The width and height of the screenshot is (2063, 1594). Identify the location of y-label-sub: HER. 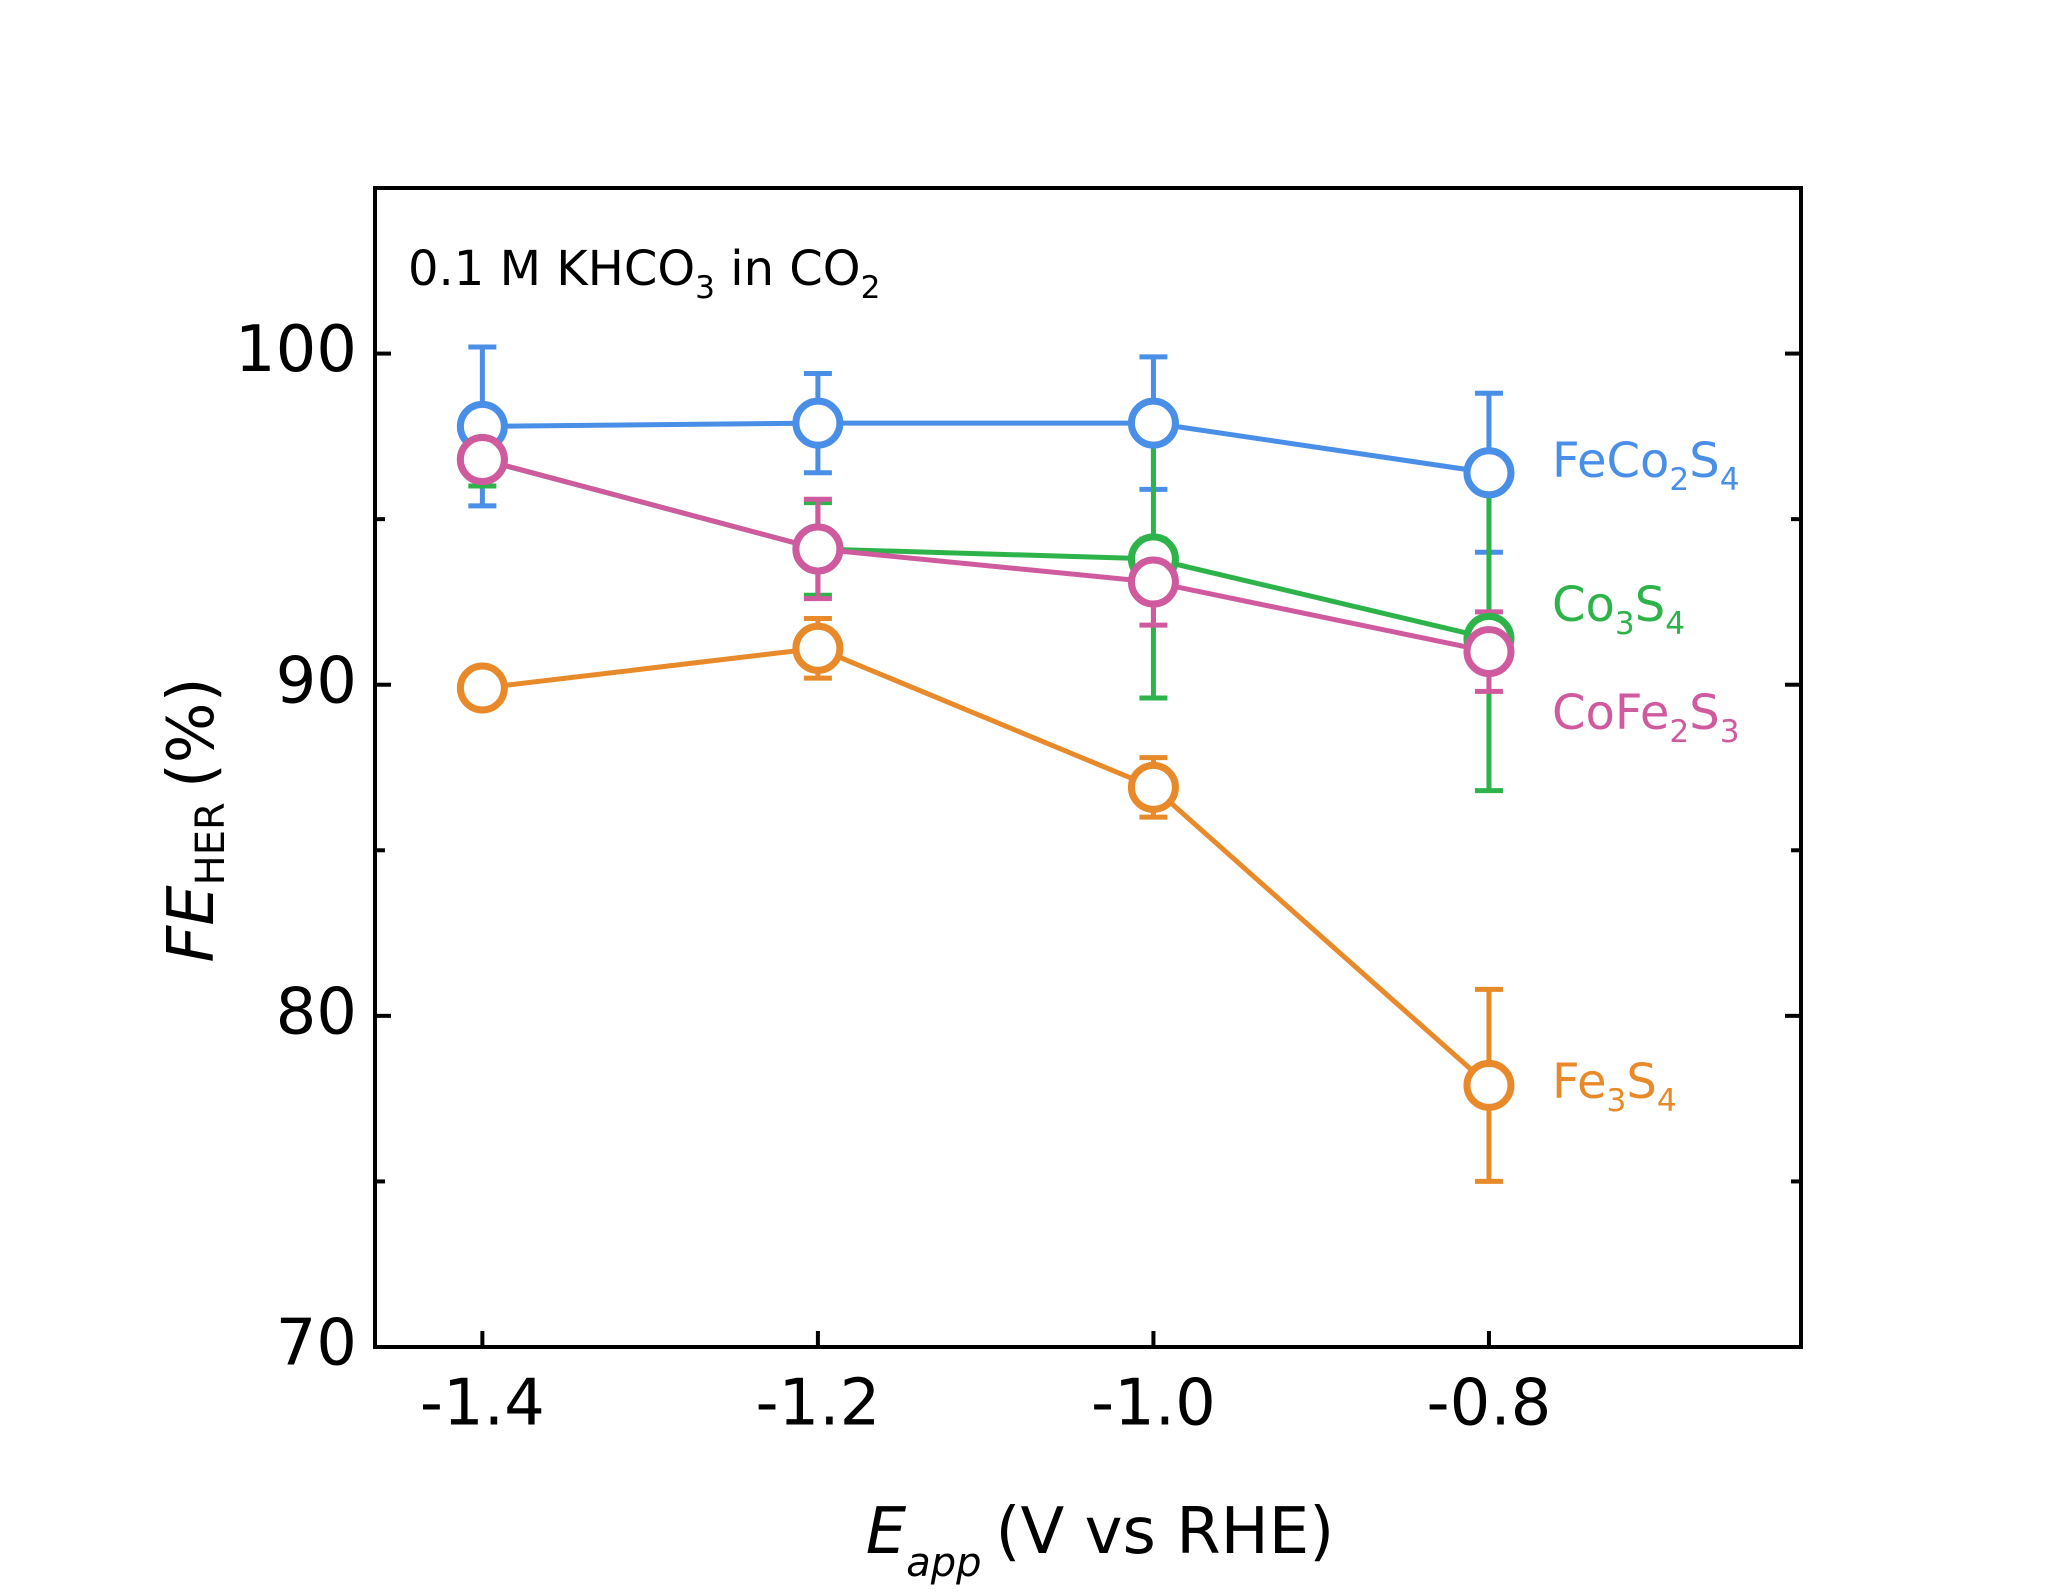
(211, 843).